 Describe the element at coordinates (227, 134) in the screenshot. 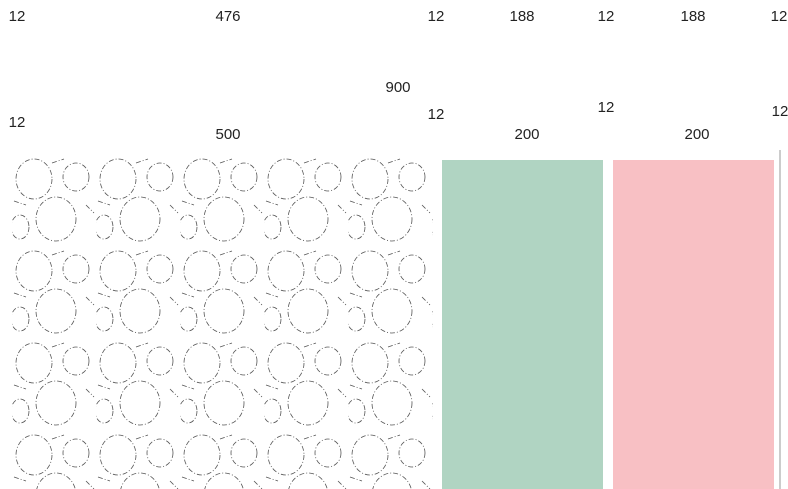

I see `bottom-dimension: 500` at that location.